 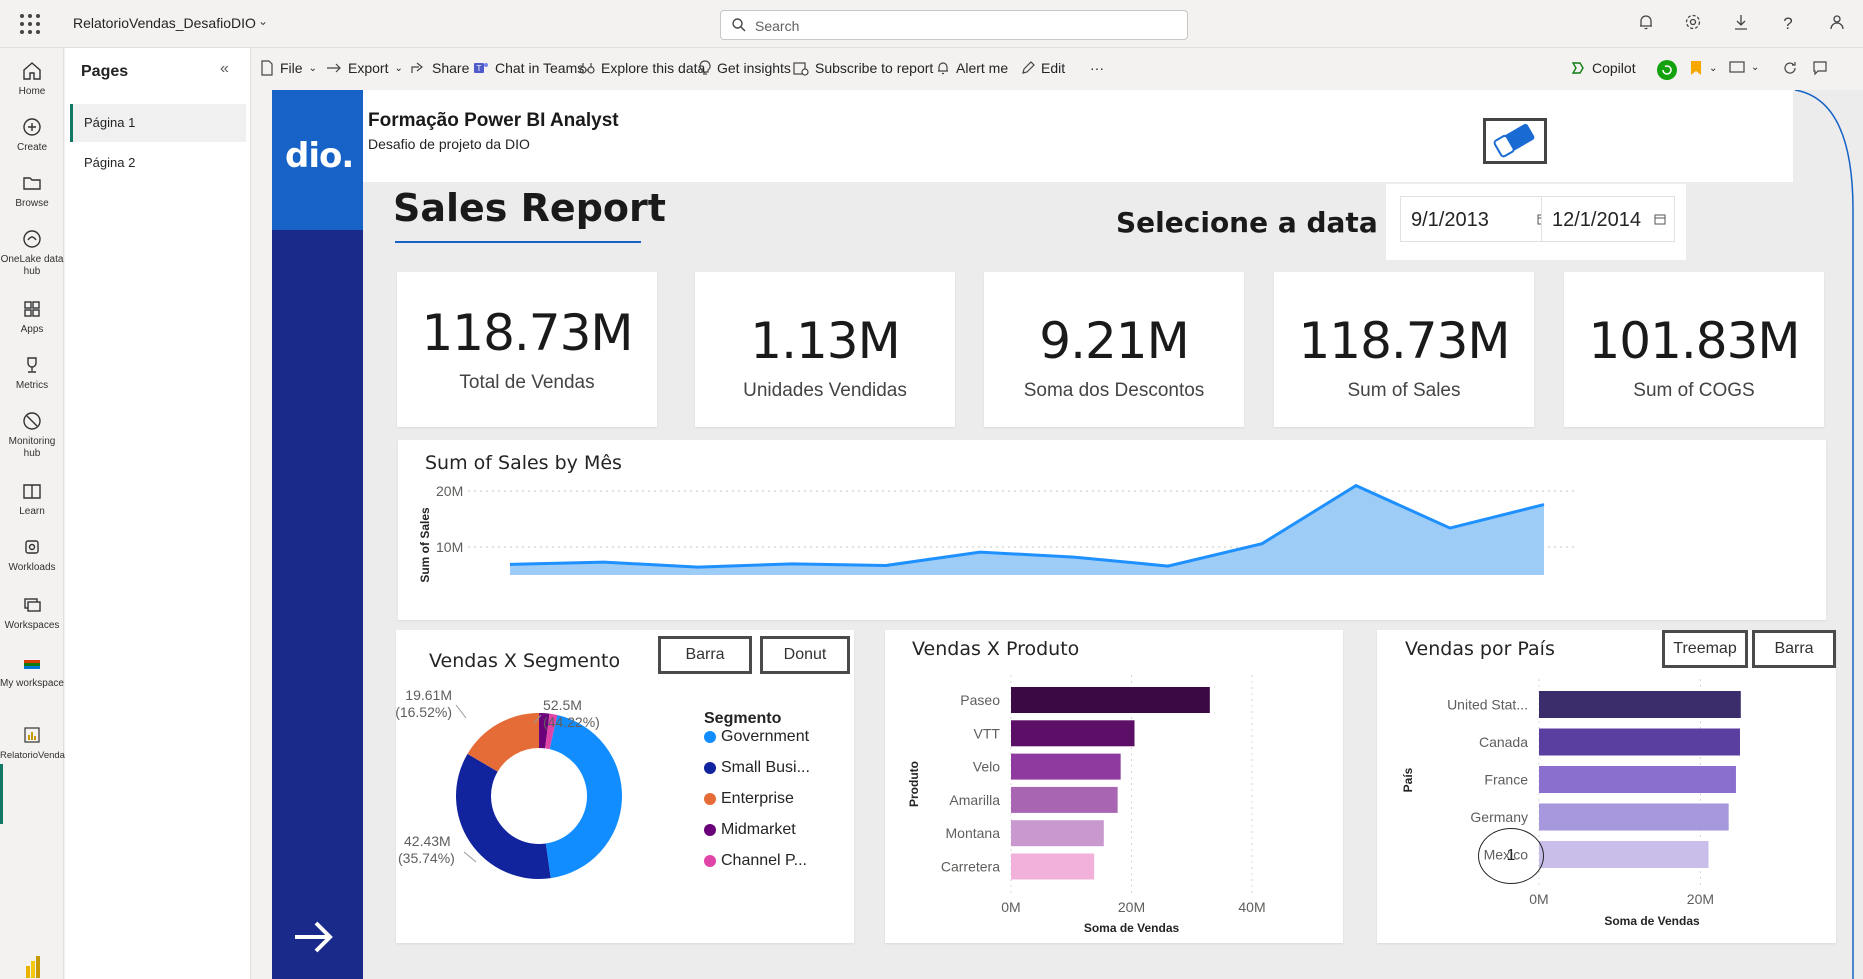 What do you see at coordinates (32, 613) in the screenshot?
I see `nav-workspaces: Workspaces` at bounding box center [32, 613].